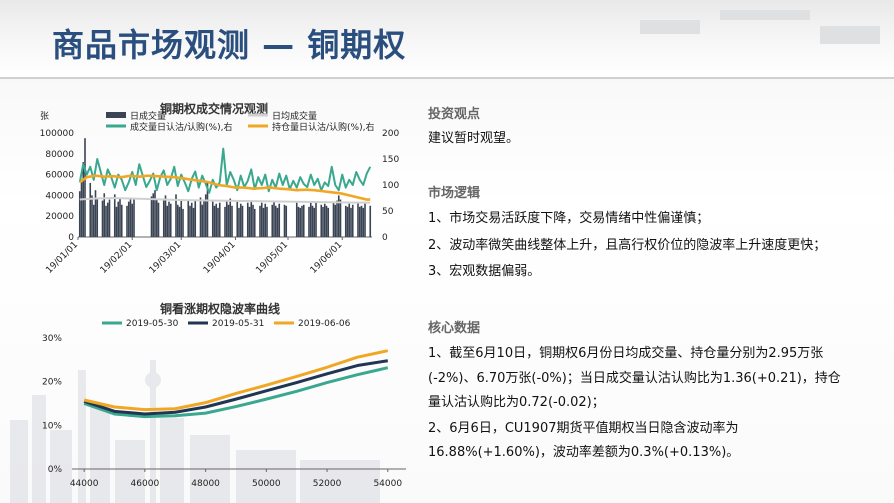 The height and width of the screenshot is (503, 894). What do you see at coordinates (71, 238) in the screenshot?
I see `chart1-left-tick-label: 0` at bounding box center [71, 238].